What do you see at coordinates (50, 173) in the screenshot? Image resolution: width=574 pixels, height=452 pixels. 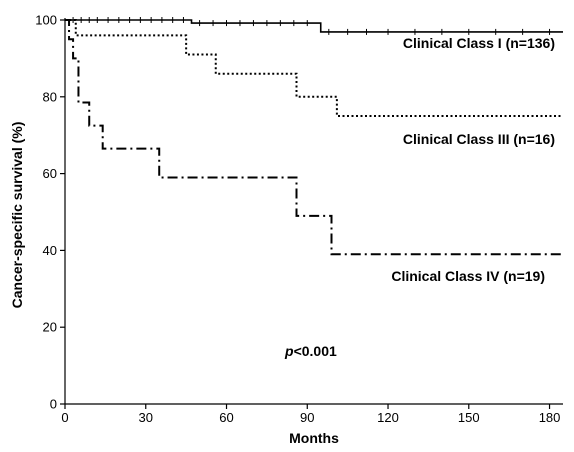 I see `y-tick-label: 60` at bounding box center [50, 173].